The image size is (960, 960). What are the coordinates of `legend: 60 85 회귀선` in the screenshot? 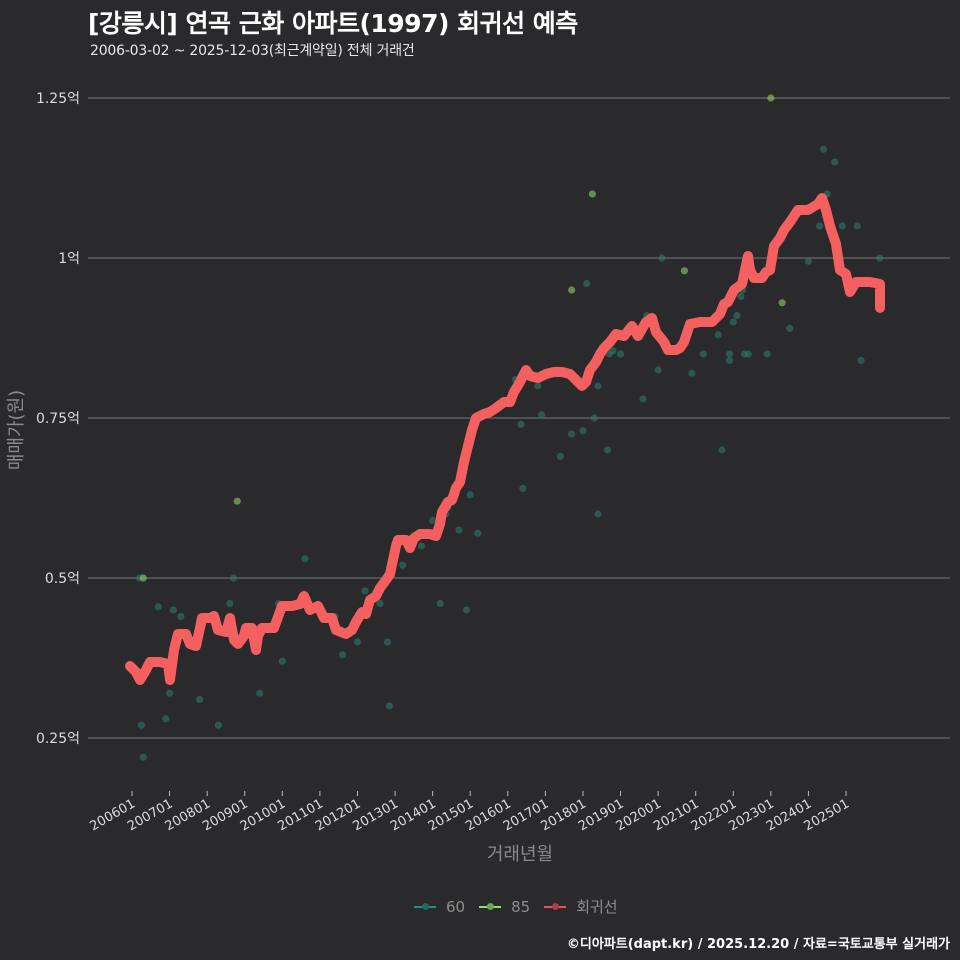 It's located at (519, 906).